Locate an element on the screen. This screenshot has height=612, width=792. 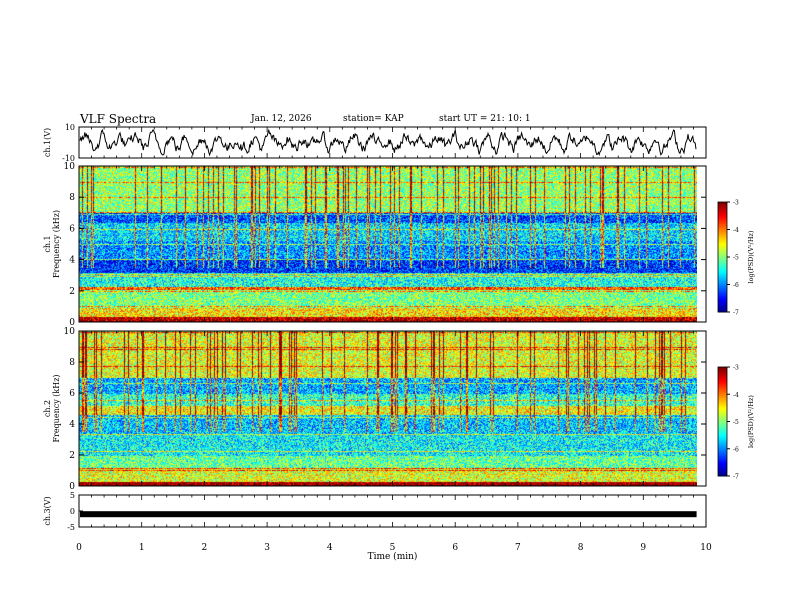
x-tick-label: 2 is located at coordinates (205, 548).